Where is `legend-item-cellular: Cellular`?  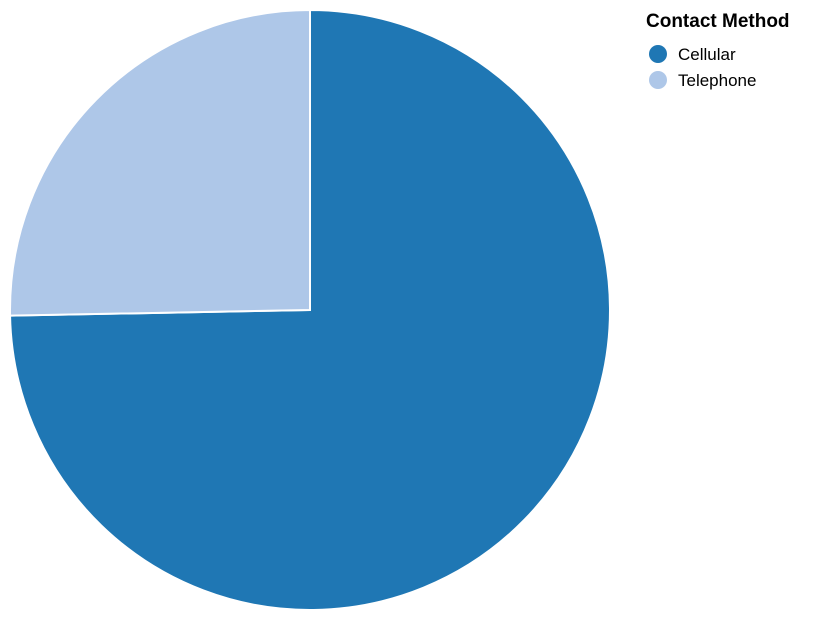 legend-item-cellular: Cellular is located at coordinates (692, 54).